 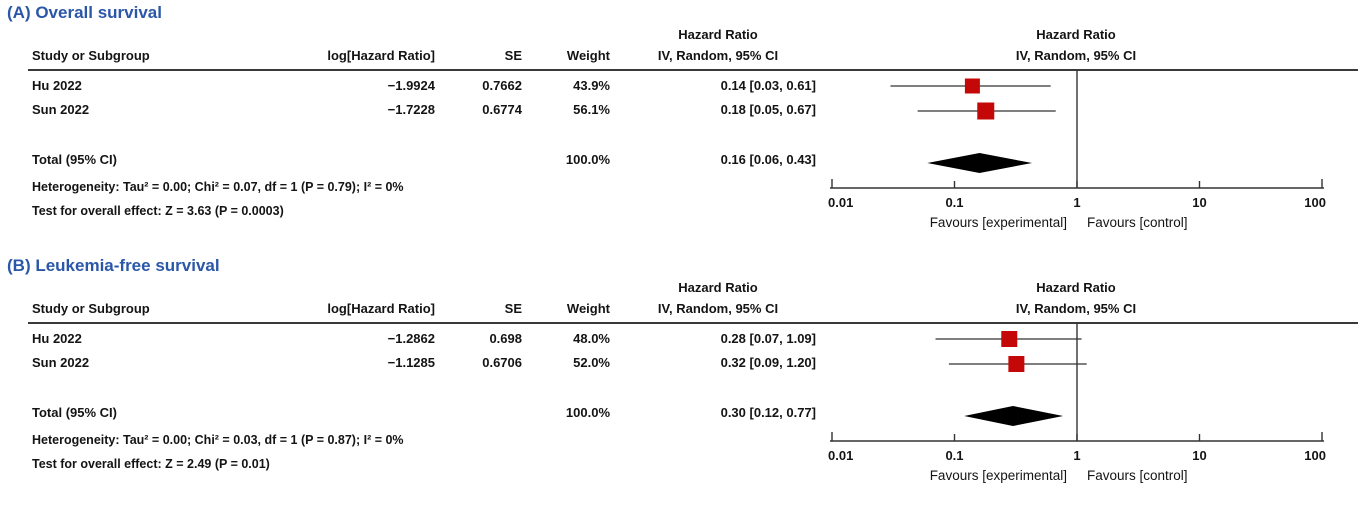 What do you see at coordinates (502, 362) in the screenshot?
I see `study-se: 0.6706` at bounding box center [502, 362].